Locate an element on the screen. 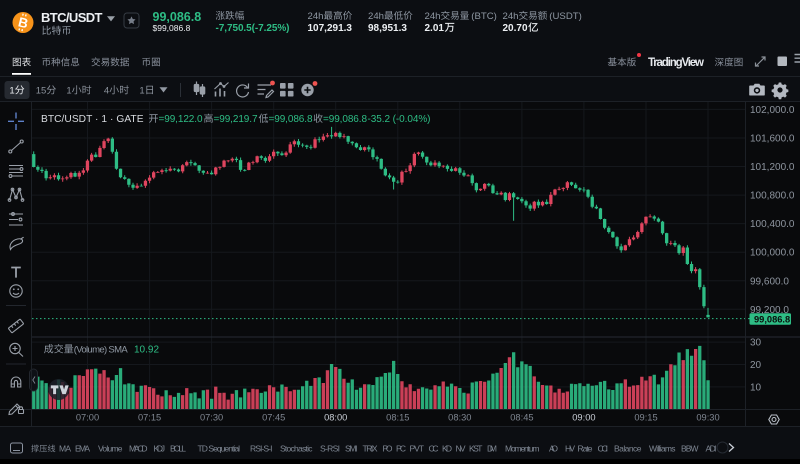 This screenshot has width=800, height=464. svg-text: 99,600.0 is located at coordinates (769, 281).